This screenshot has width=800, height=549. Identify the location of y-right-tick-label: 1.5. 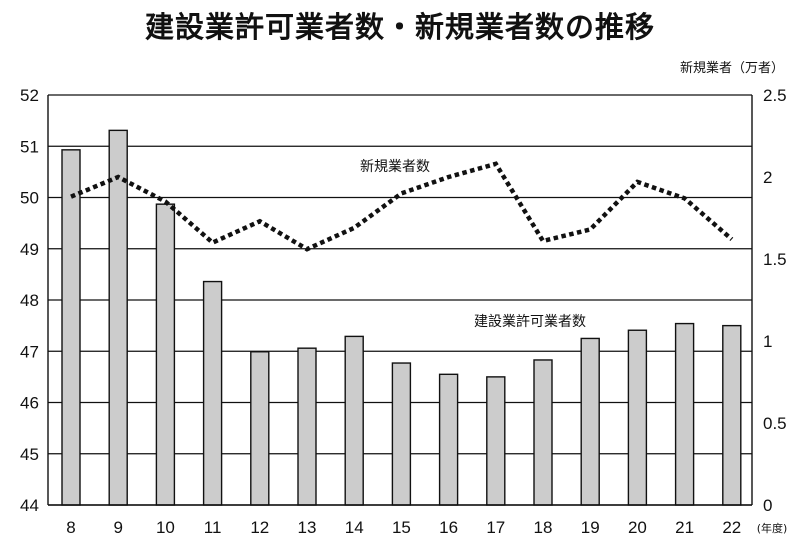
(775, 259).